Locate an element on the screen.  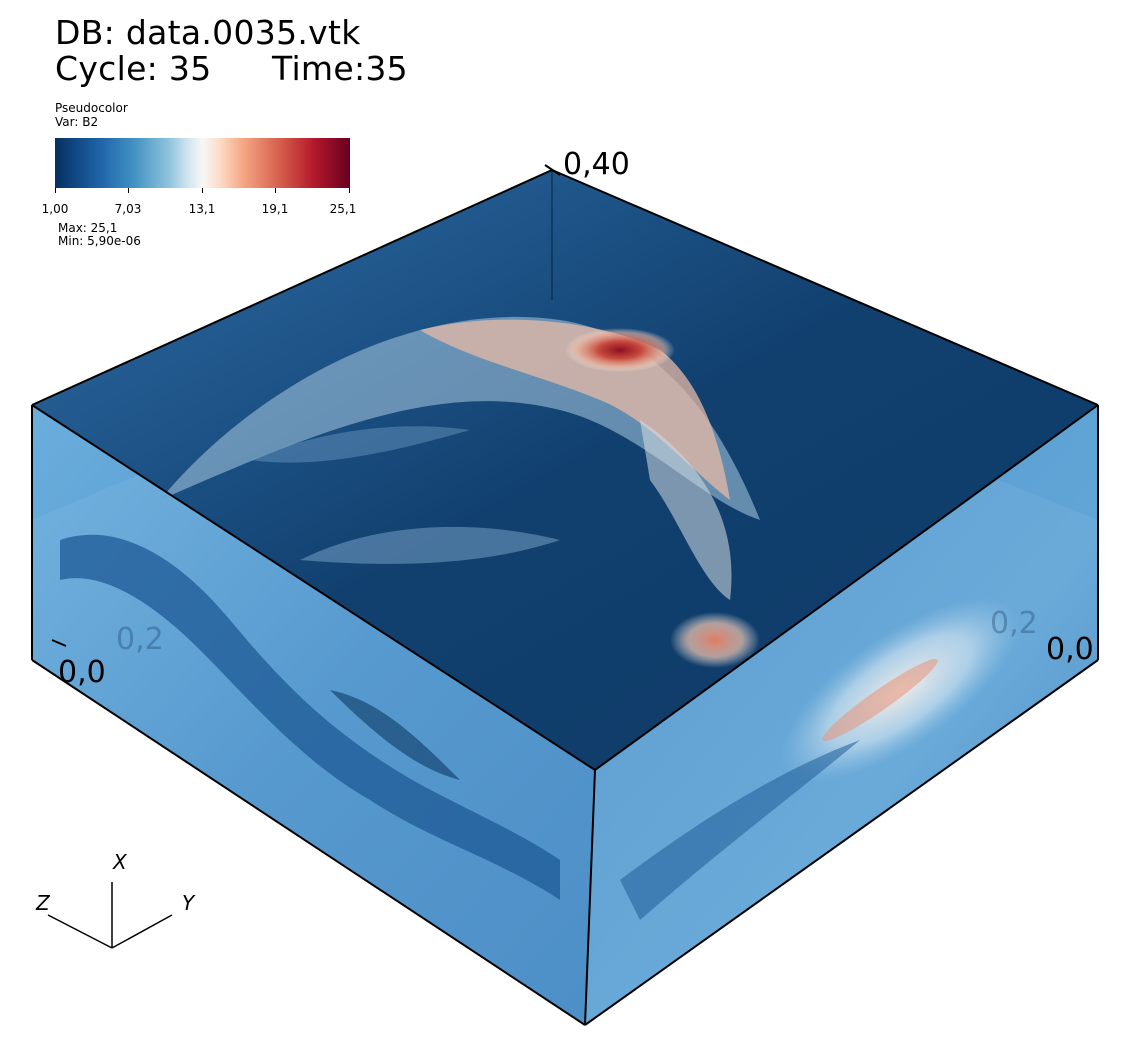
triad-z-label: Z is located at coordinates (43, 903).